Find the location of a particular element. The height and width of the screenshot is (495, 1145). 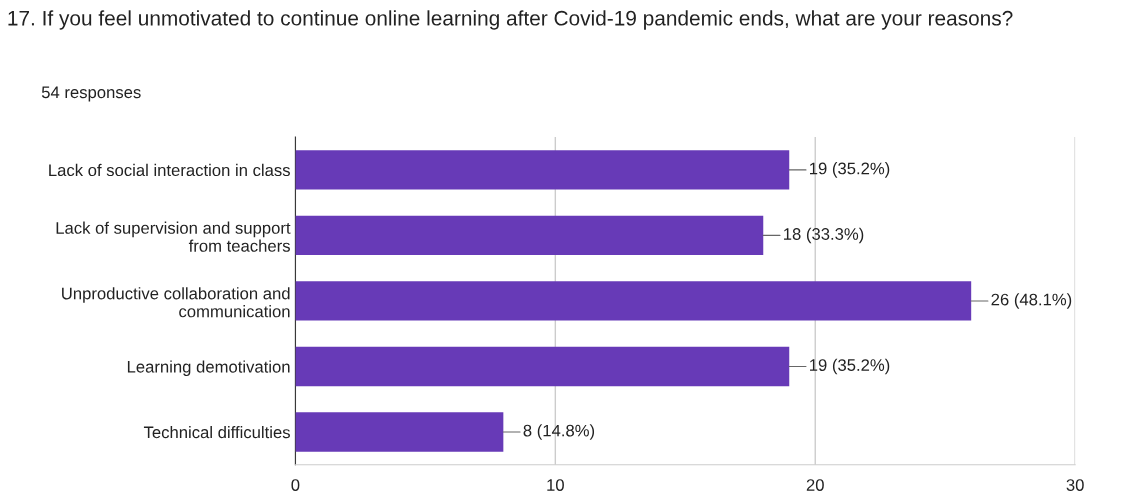

chart-title: 17. If you feel unmotivated to continue online learning after Covid-19 pandemic ends, what are your reasons? is located at coordinates (510, 20).